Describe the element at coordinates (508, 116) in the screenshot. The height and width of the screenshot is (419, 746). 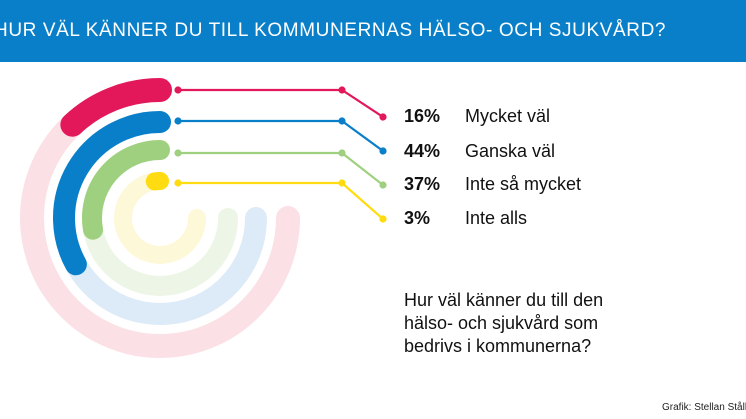
I see `legend-label: Mycket väl` at that location.